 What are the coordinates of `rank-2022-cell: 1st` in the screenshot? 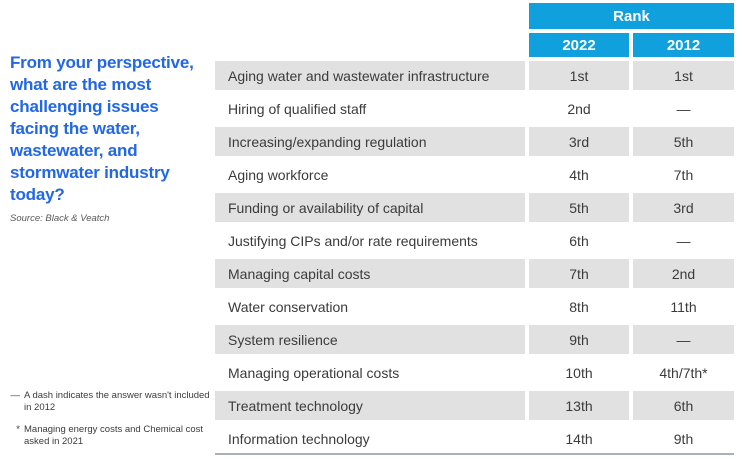 It's located at (579, 75).